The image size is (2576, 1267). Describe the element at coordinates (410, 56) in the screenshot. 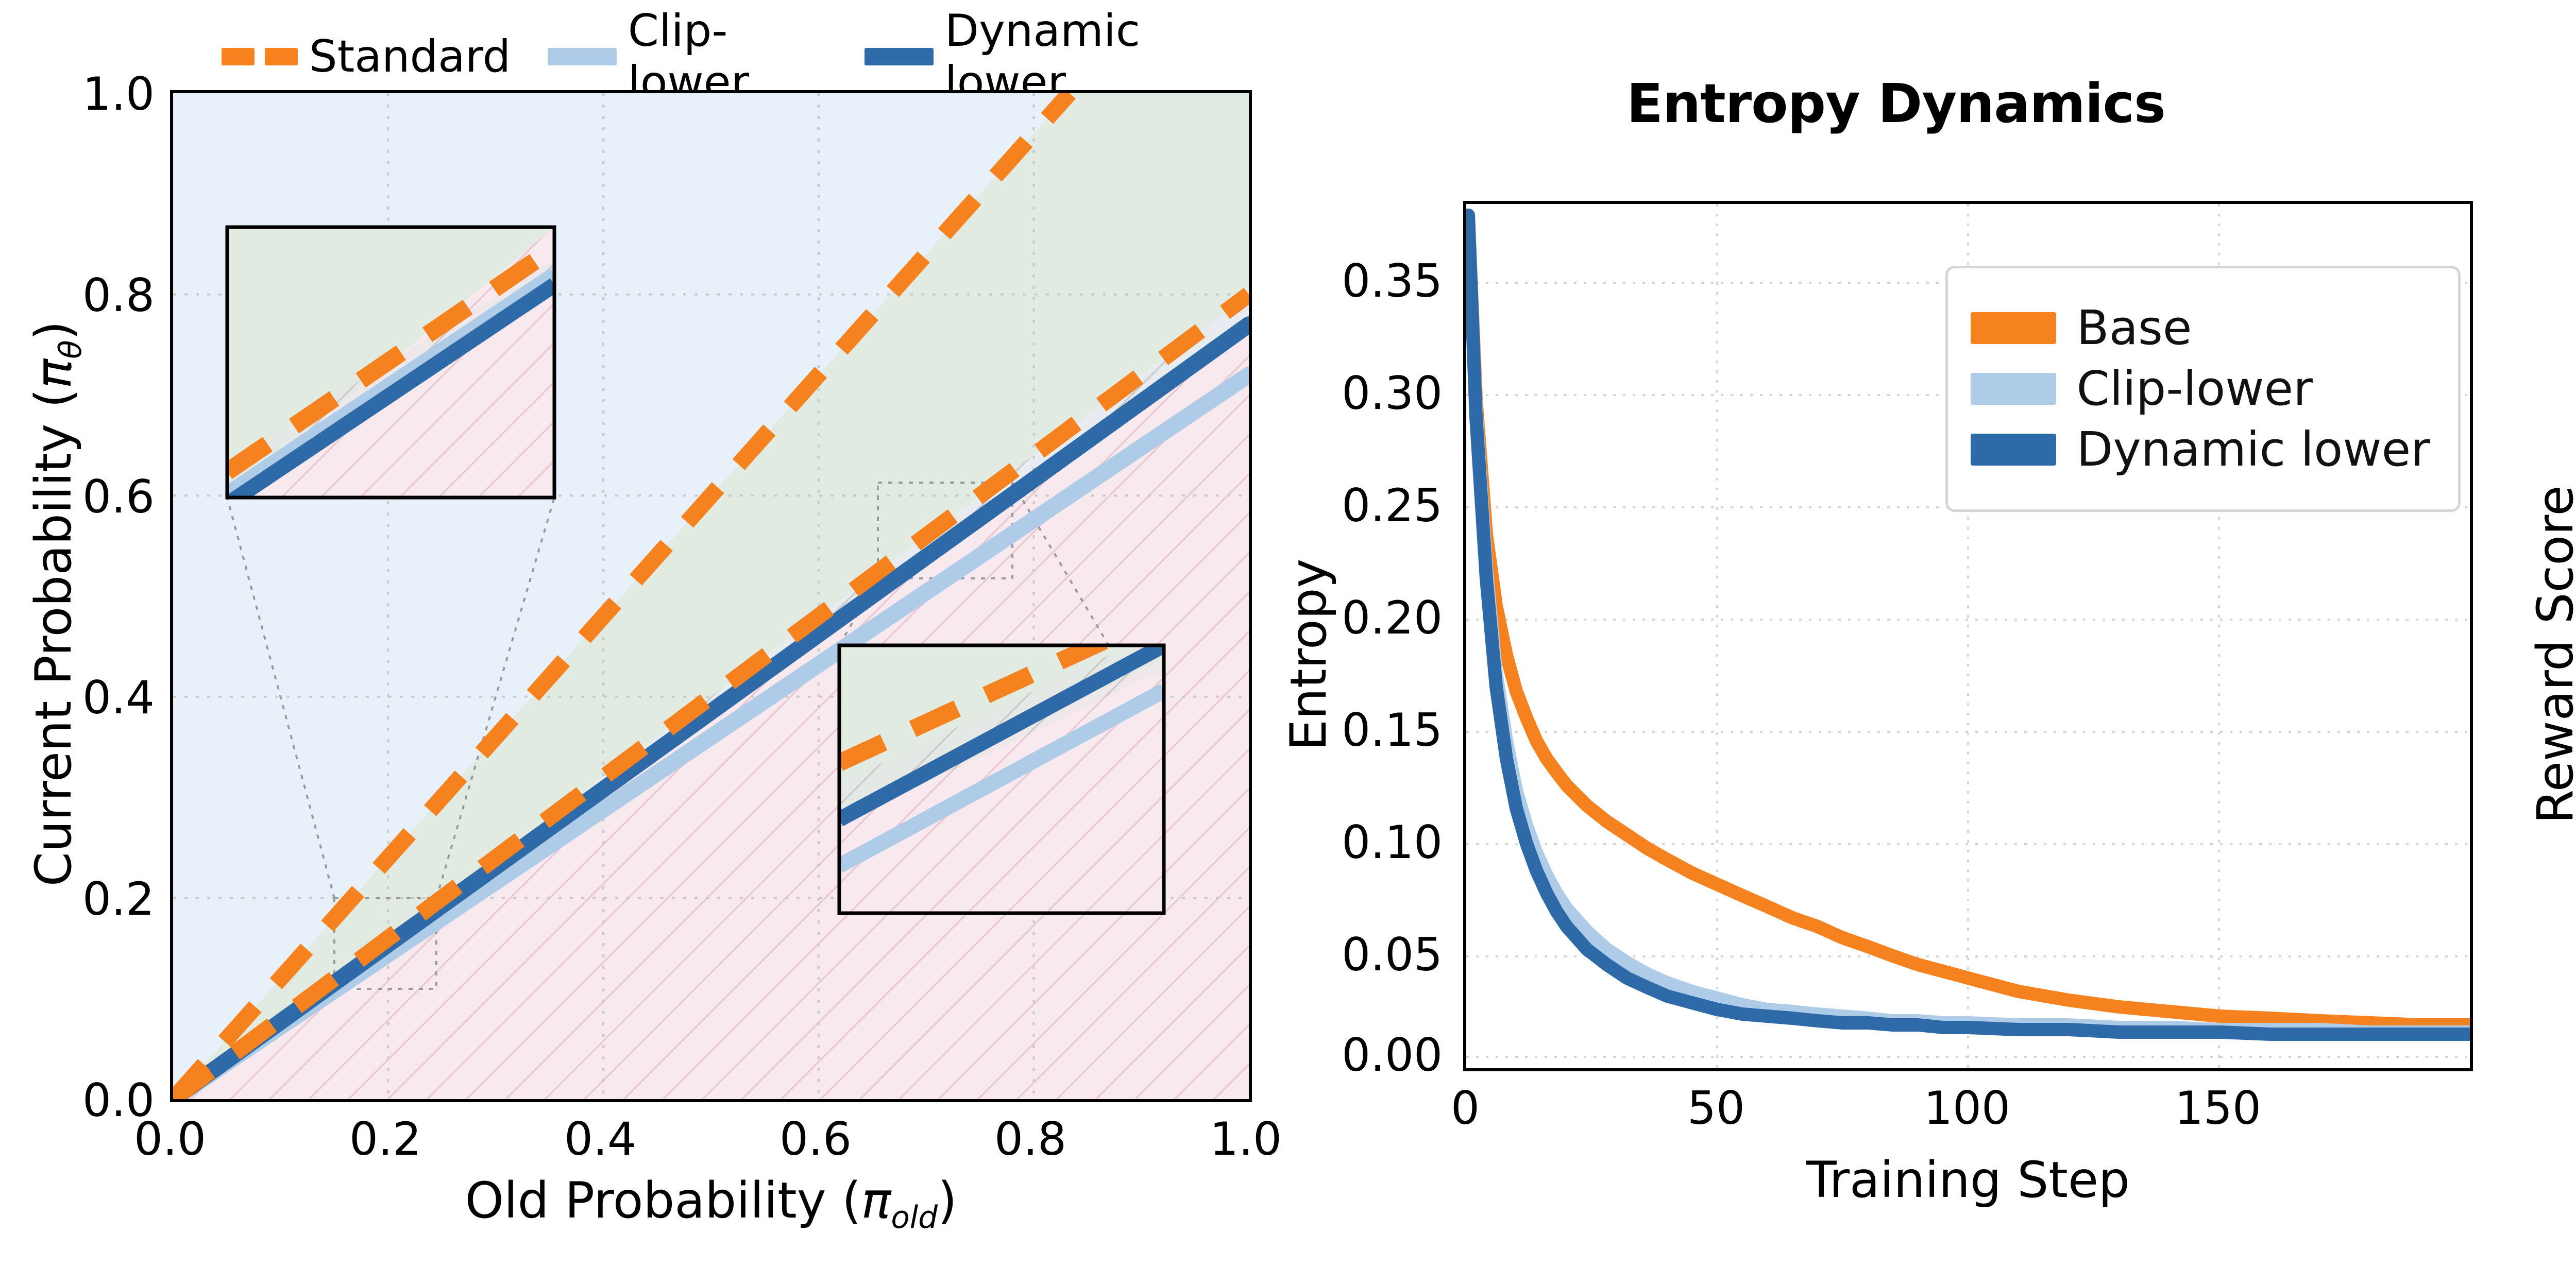

I see `legend-label-standard: Standard` at that location.